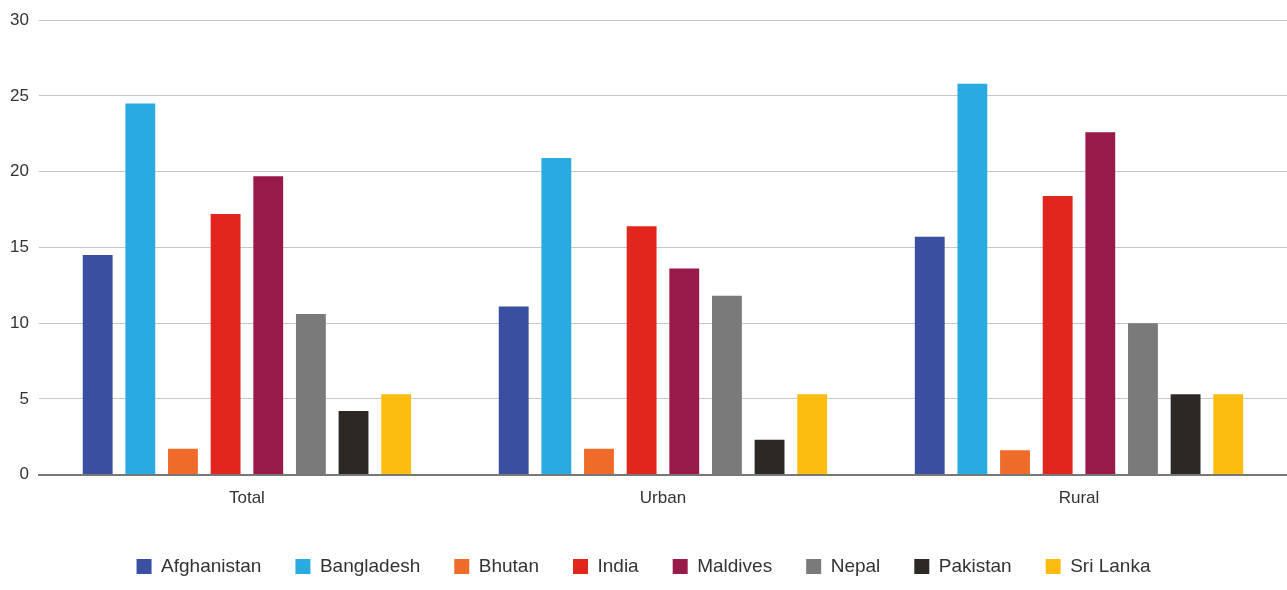 The image size is (1287, 590). What do you see at coordinates (24, 474) in the screenshot?
I see `y-tick-label: 0` at bounding box center [24, 474].